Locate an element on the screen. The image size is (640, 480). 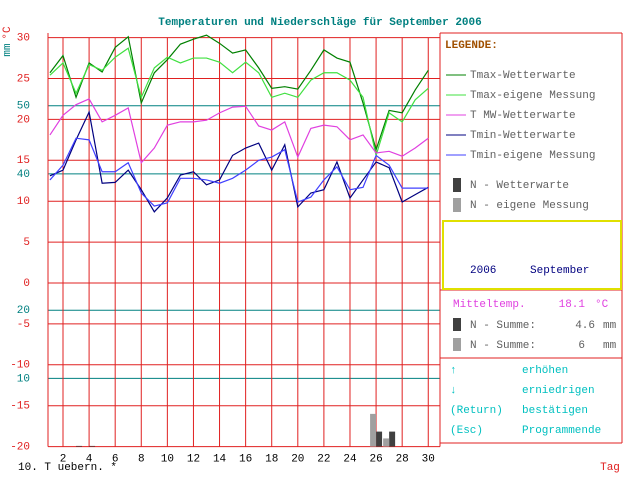
key-name: (Esc) is located at coordinates (466, 431).